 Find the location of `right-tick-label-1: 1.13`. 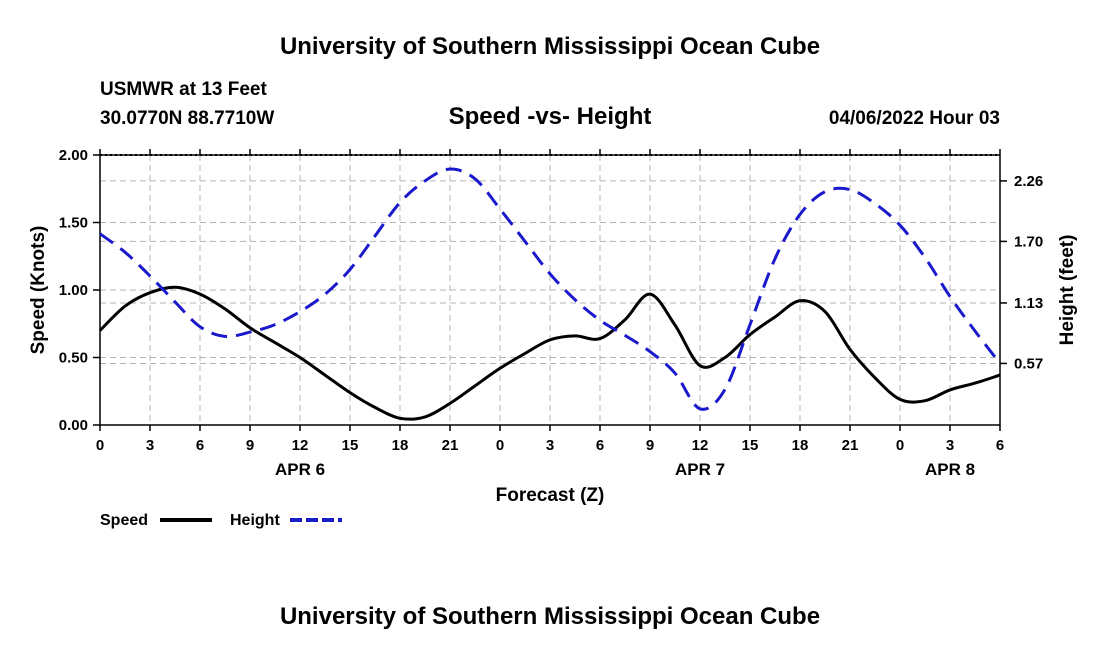

right-tick-label-1: 1.13 is located at coordinates (1028, 303).